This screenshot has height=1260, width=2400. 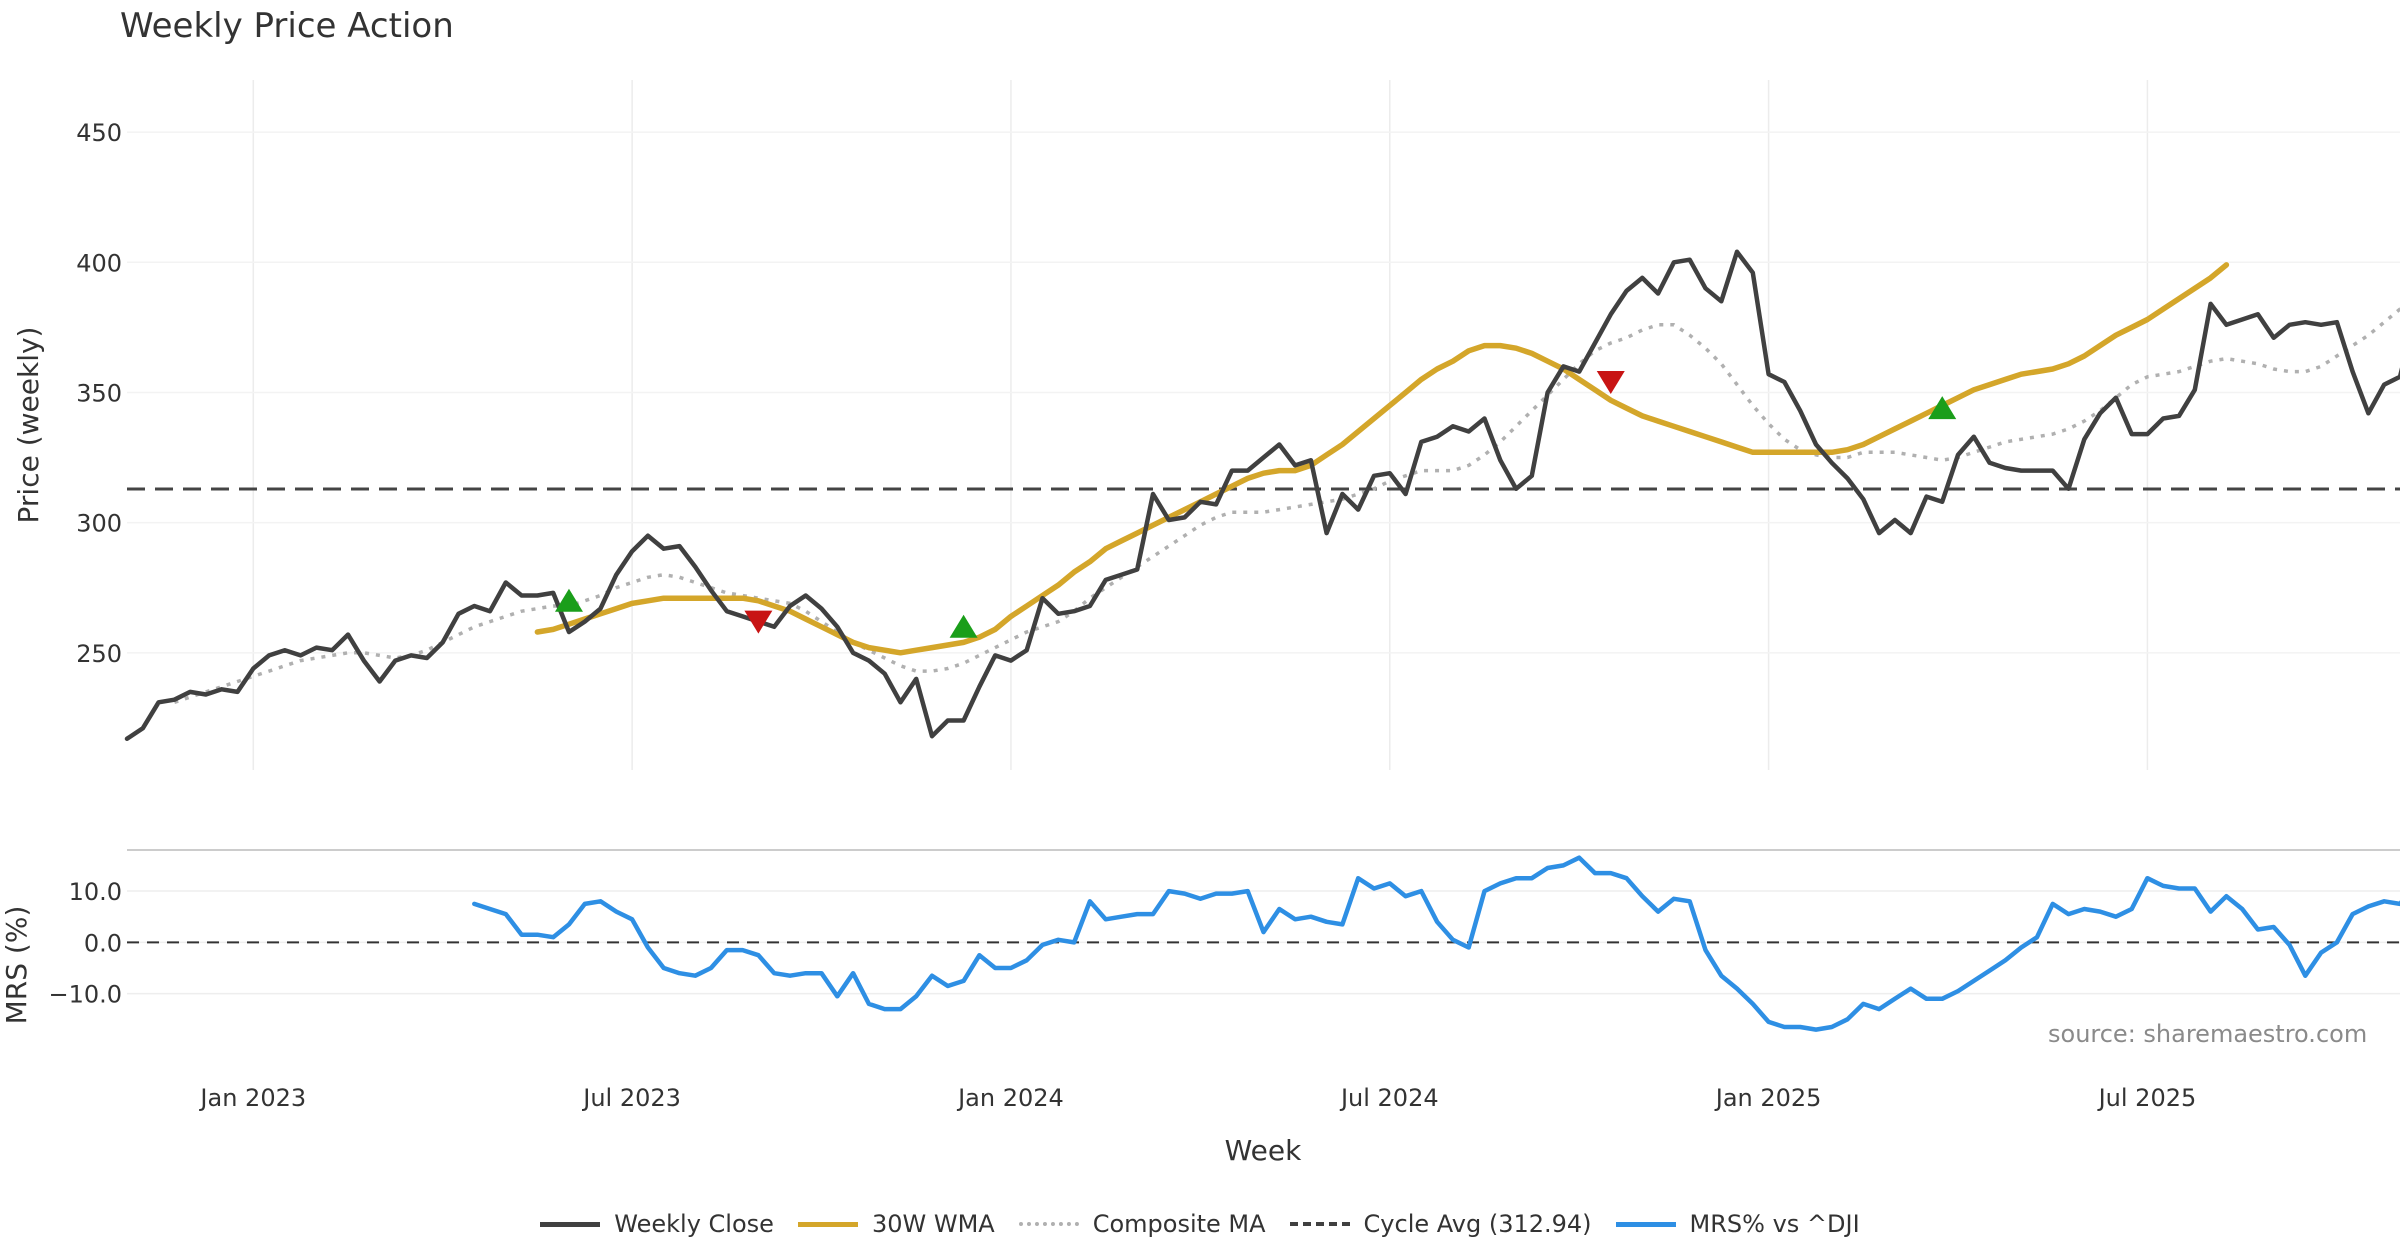 What do you see at coordinates (1010, 1098) in the screenshot?
I see `x-tick-label: Jan 2024` at bounding box center [1010, 1098].